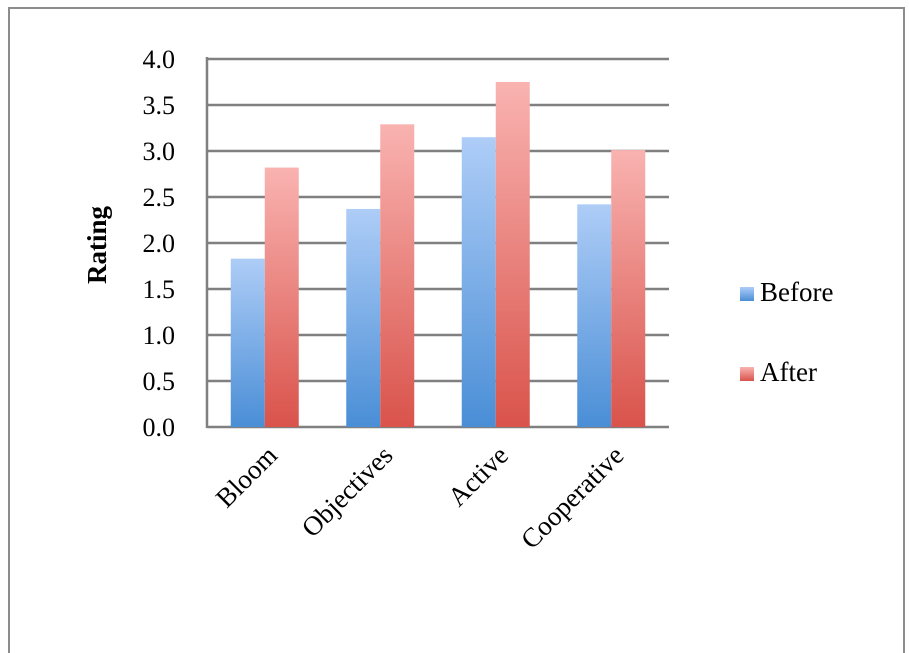  I want to click on bar-before-bloom, so click(247, 342).